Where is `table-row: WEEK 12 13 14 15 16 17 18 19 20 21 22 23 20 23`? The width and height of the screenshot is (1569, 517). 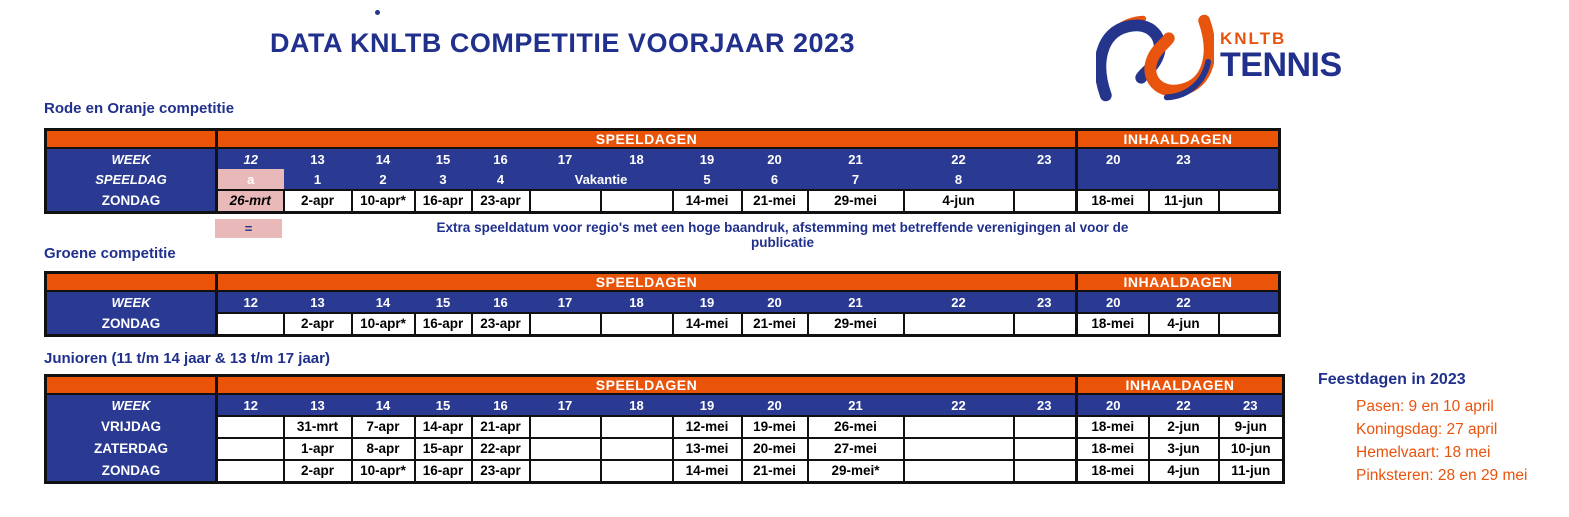 table-row: WEEK 12 13 14 15 16 17 18 19 20 21 22 23 20 23 is located at coordinates (662, 158).